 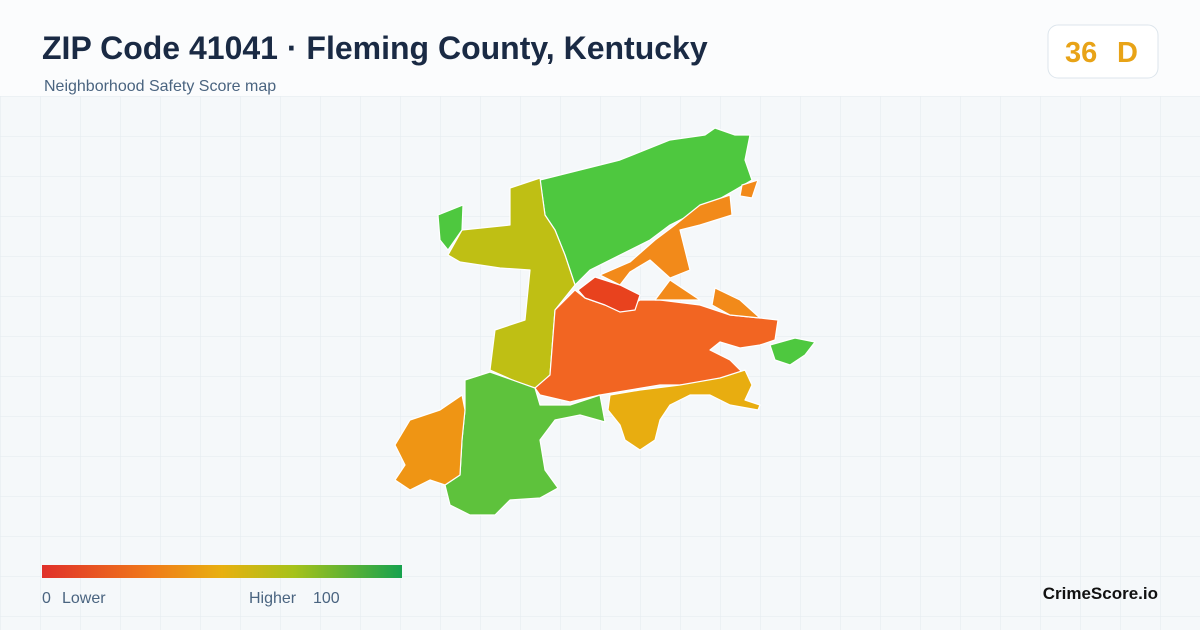 I want to click on legend-max: 100, so click(x=326, y=598).